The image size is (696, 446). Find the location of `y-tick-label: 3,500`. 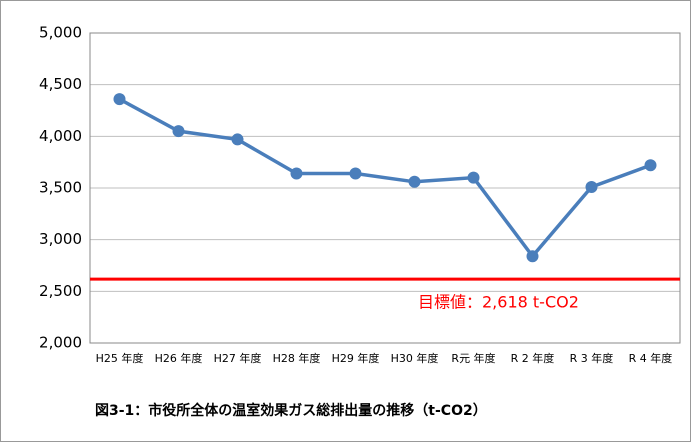

y-tick-label: 3,500 is located at coordinates (60, 188).